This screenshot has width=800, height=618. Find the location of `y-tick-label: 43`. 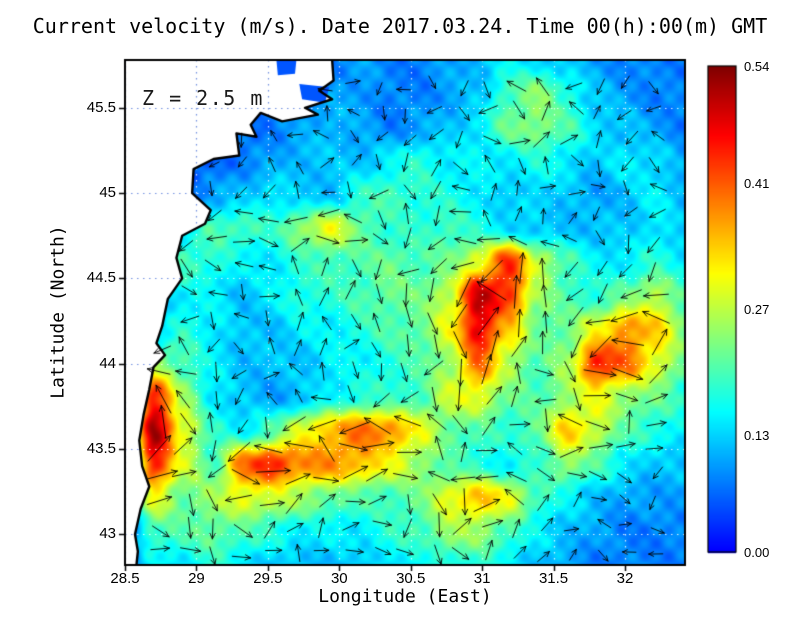

y-tick-label: 43 is located at coordinates (107, 534).